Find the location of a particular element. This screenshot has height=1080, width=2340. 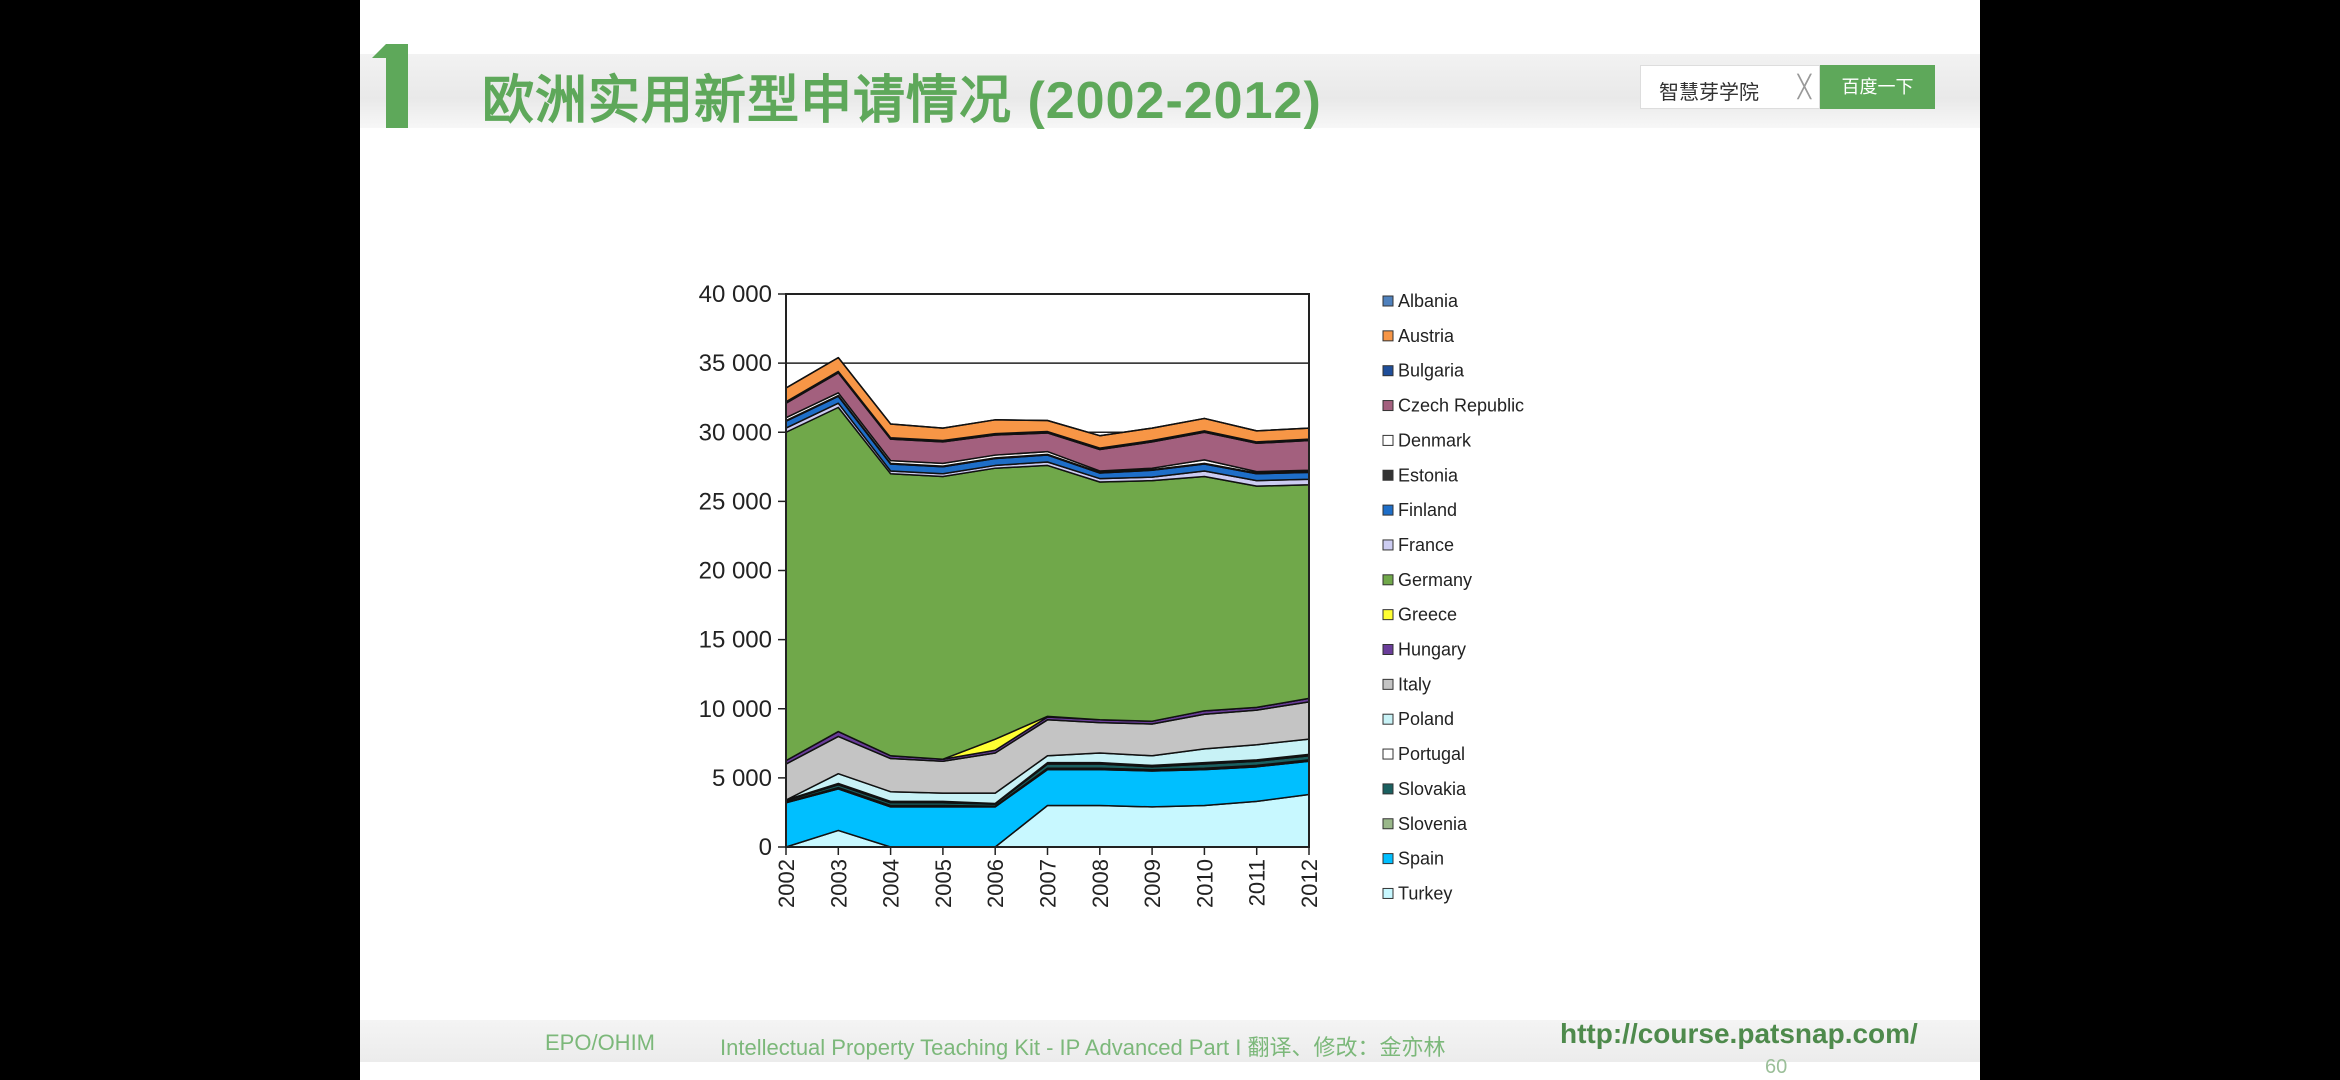

y-tick-label: 20 000 is located at coordinates (735, 571).